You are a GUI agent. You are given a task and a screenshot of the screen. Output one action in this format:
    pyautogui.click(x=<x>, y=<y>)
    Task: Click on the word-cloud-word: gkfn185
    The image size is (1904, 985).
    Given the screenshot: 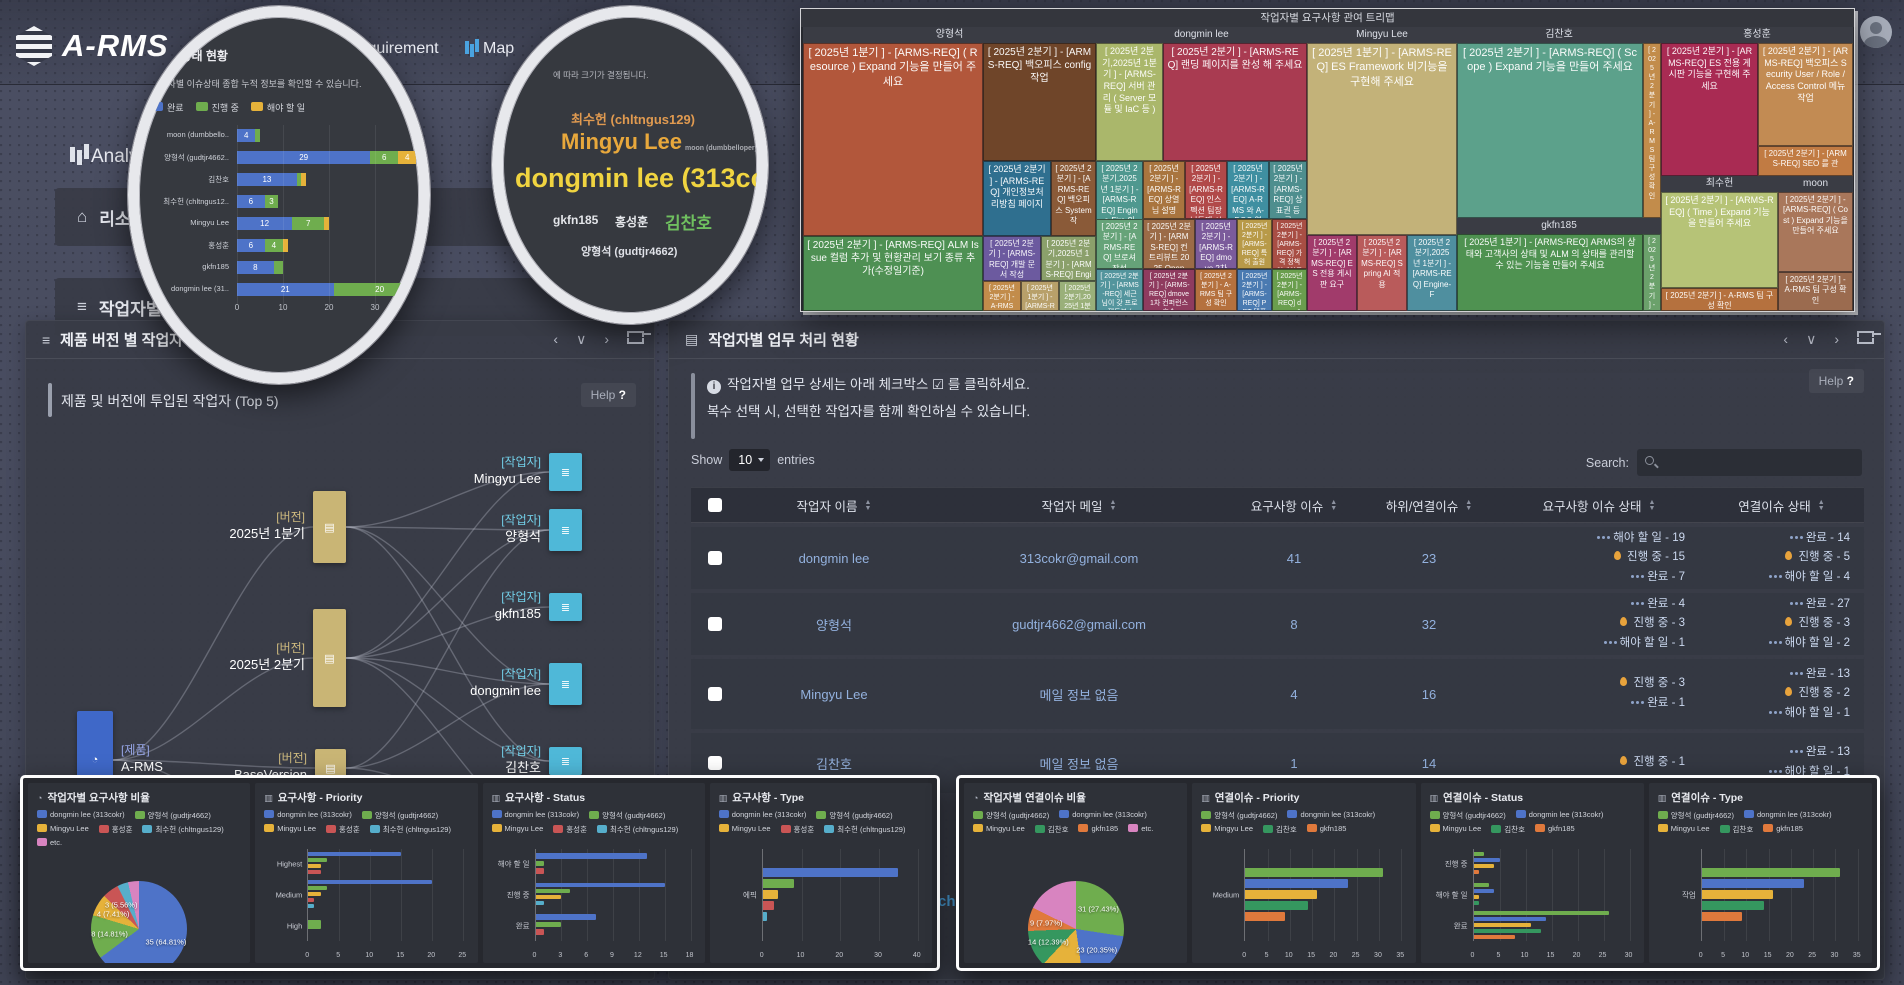 What is the action you would take?
    pyautogui.click(x=576, y=220)
    